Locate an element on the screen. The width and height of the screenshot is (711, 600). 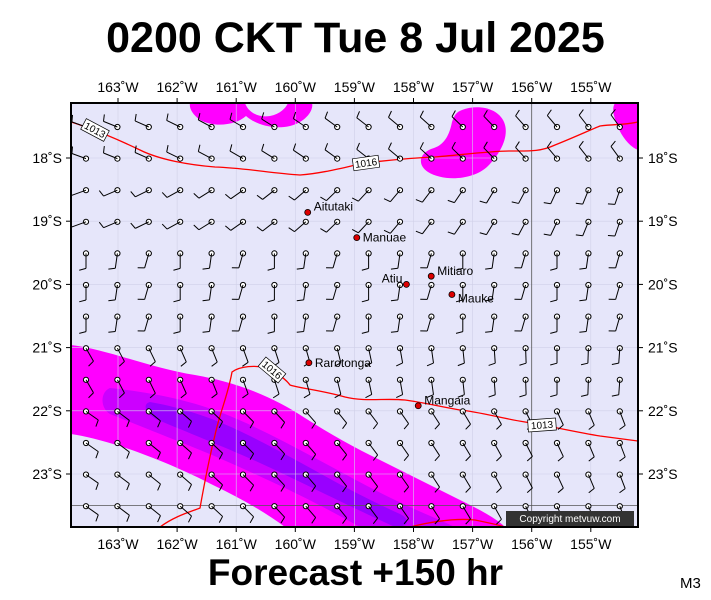
lon-tick-label-top: 161˚W is located at coordinates (237, 87).